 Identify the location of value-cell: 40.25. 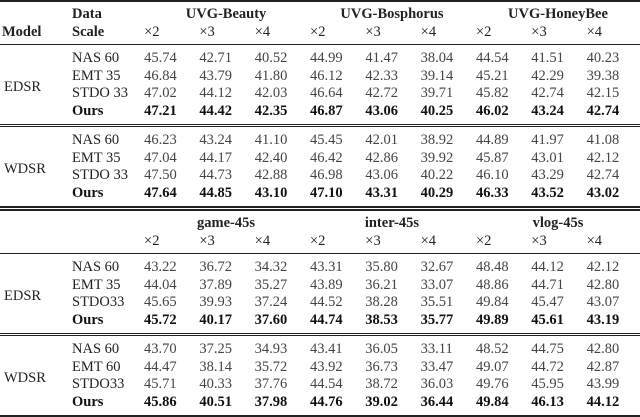
(437, 110).